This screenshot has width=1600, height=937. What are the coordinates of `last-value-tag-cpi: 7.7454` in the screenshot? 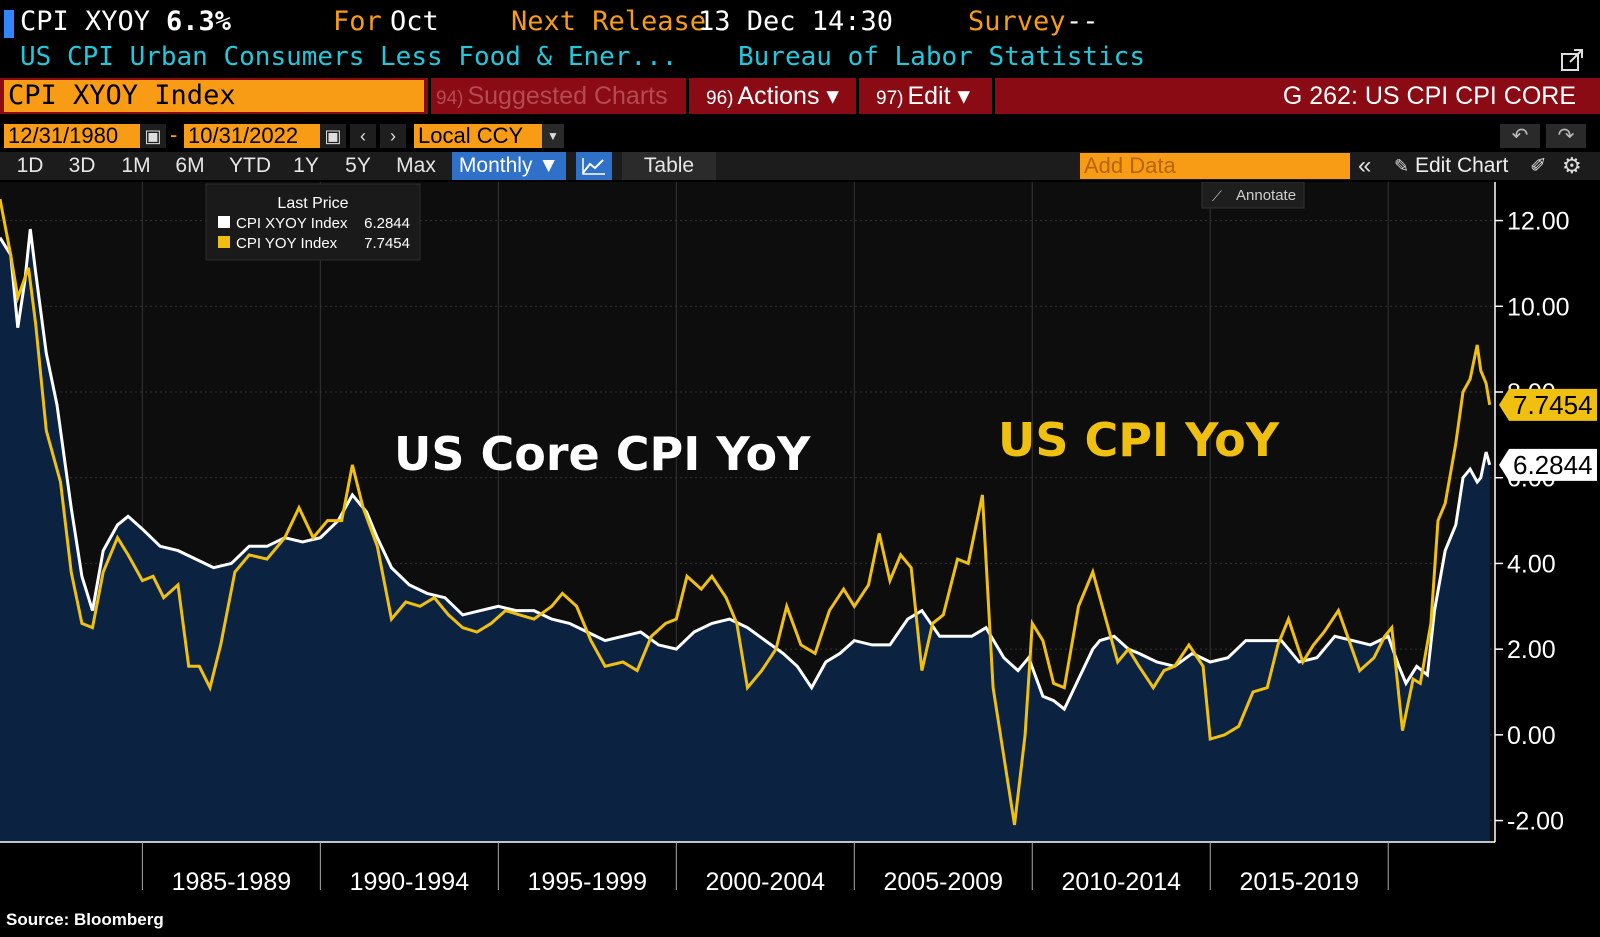 It's located at (1548, 404).